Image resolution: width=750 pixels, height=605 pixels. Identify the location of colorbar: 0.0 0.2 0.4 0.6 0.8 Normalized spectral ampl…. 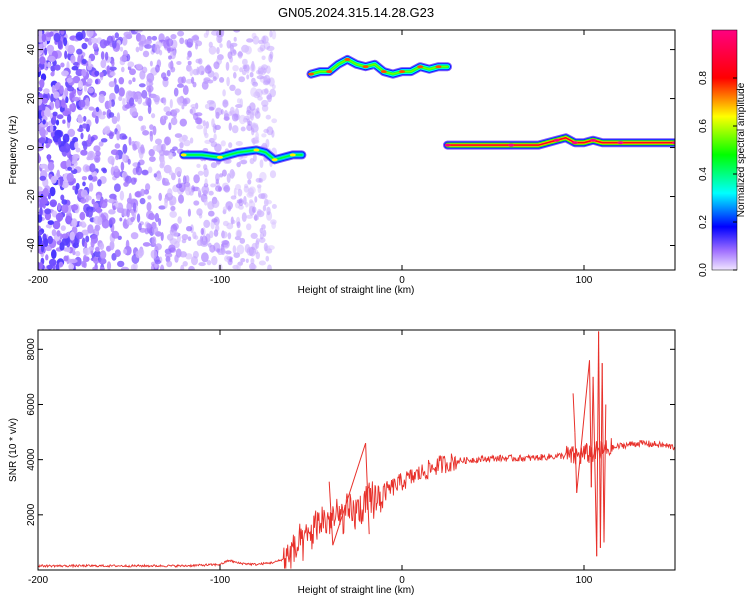
(722, 153).